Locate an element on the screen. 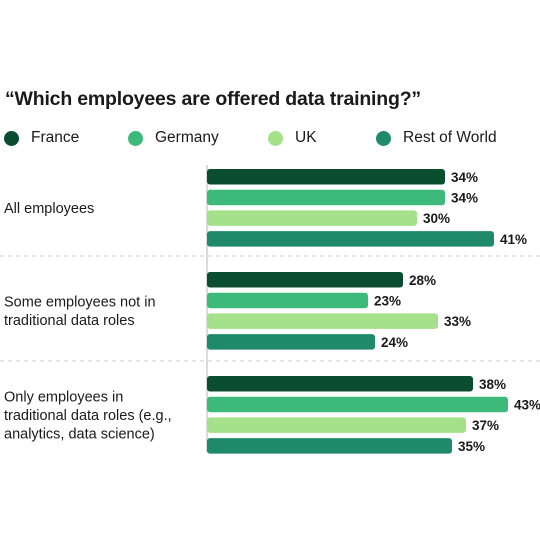  legend-item: Rest of World is located at coordinates (436, 138).